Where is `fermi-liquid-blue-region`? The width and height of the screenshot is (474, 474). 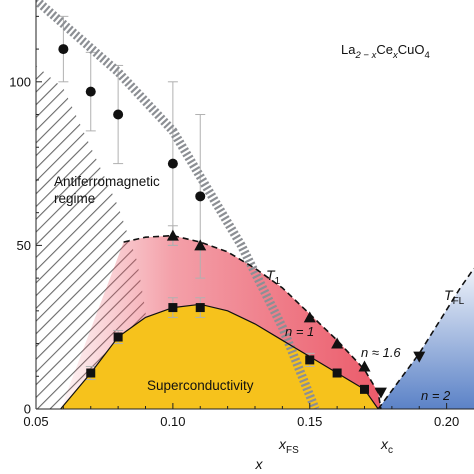
fermi-liquid-blue-region is located at coordinates (426, 338).